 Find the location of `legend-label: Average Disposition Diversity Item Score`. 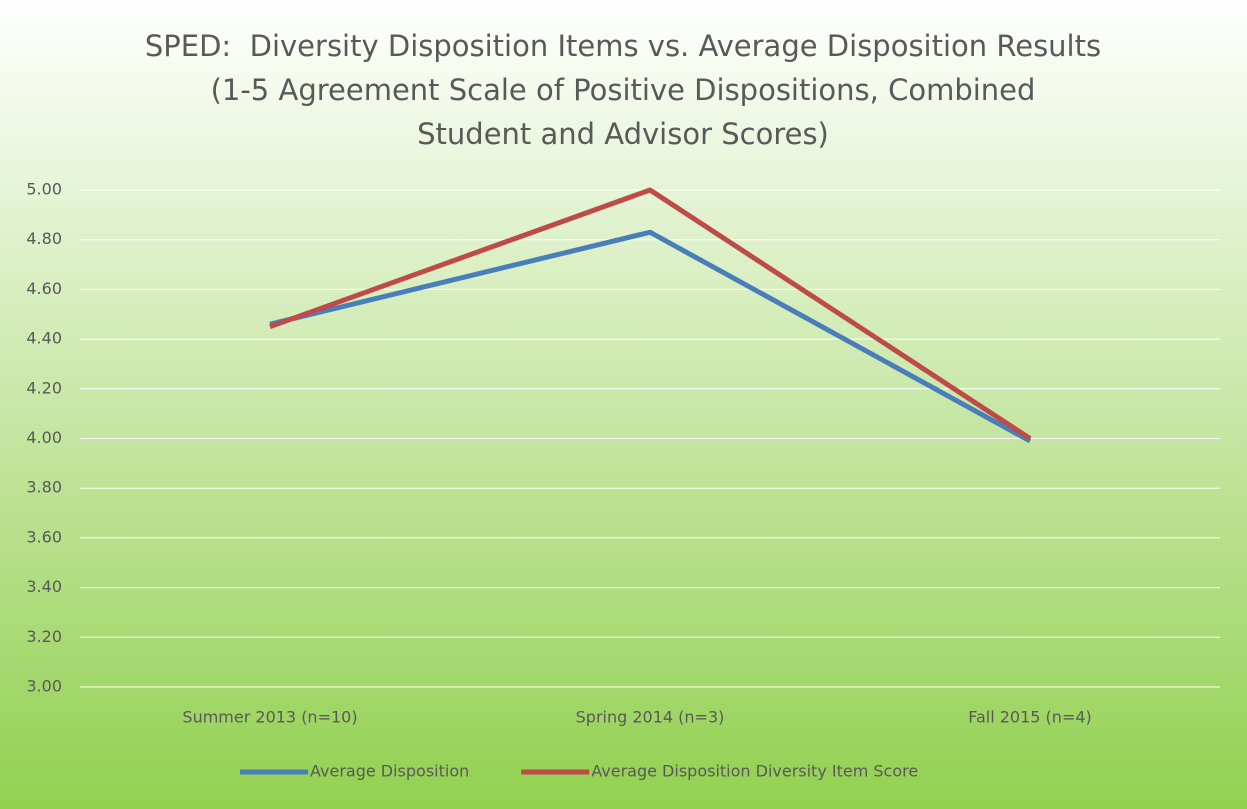

legend-label: Average Disposition Diversity Item Score is located at coordinates (754, 771).